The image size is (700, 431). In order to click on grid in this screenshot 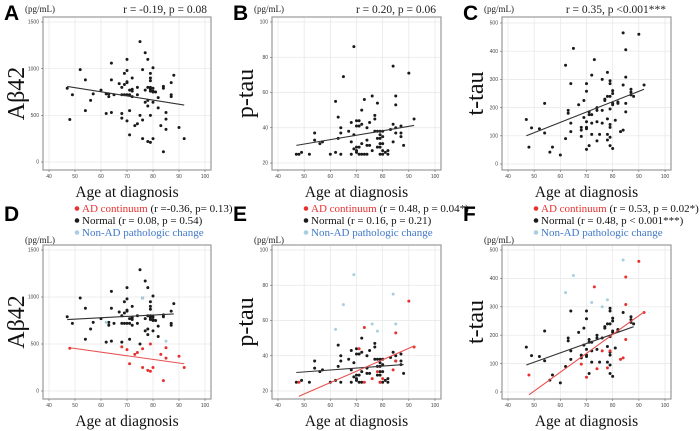, I will do `click(356, 322)`.